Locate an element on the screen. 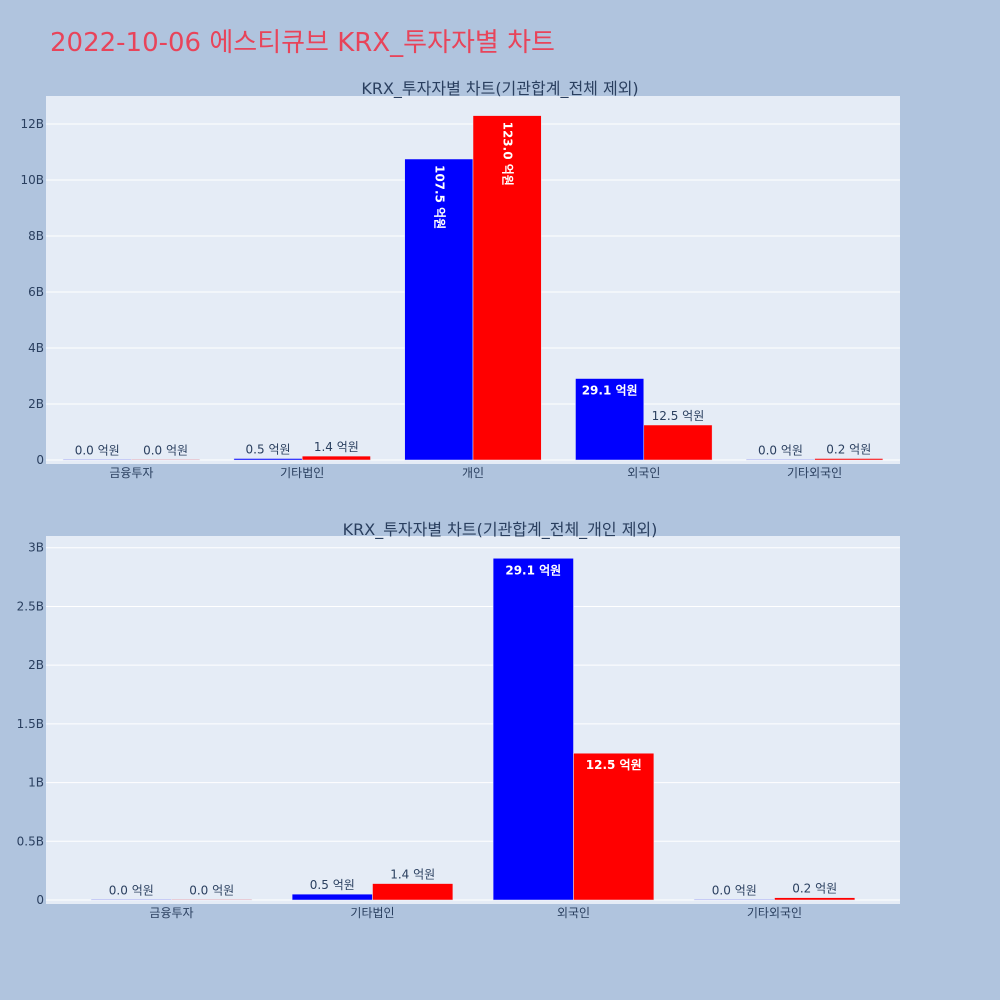 The image size is (1000, 1000). y-tick-label: 1B is located at coordinates (36, 783).